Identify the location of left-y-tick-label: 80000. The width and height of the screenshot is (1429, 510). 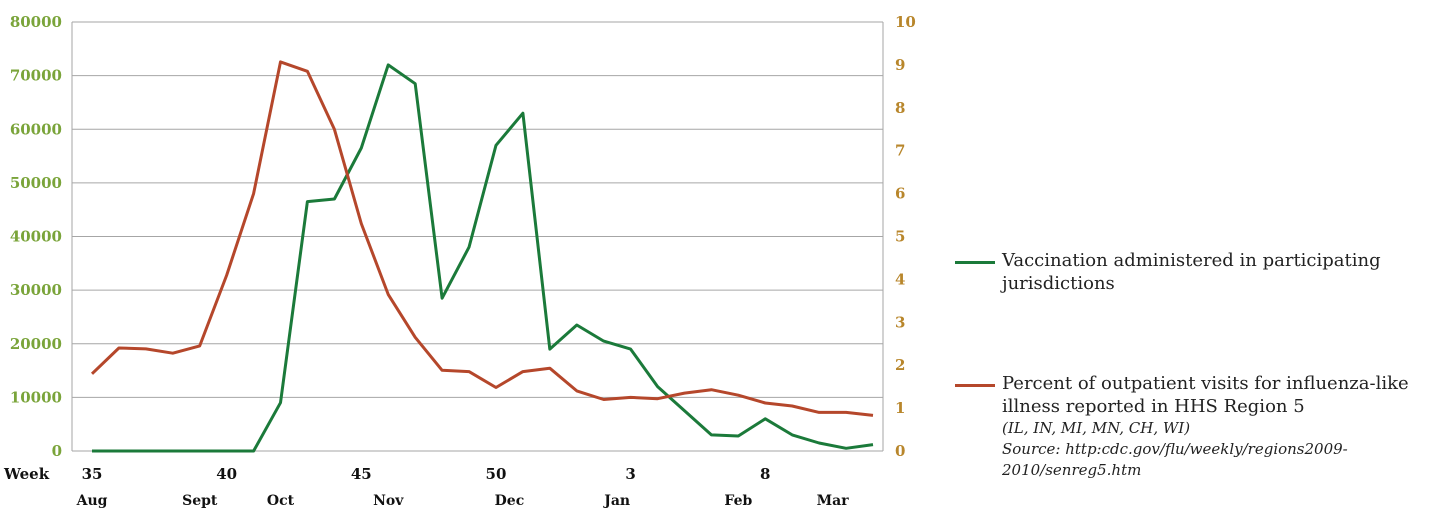
(36, 22).